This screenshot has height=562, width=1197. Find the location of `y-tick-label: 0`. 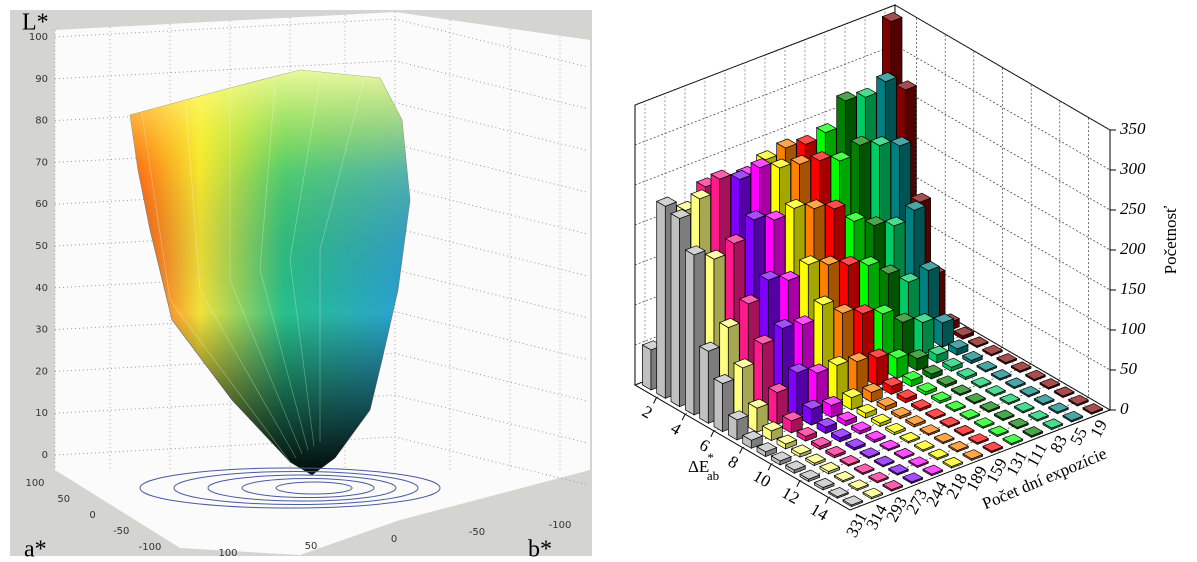

y-tick-label: 0 is located at coordinates (1124, 408).